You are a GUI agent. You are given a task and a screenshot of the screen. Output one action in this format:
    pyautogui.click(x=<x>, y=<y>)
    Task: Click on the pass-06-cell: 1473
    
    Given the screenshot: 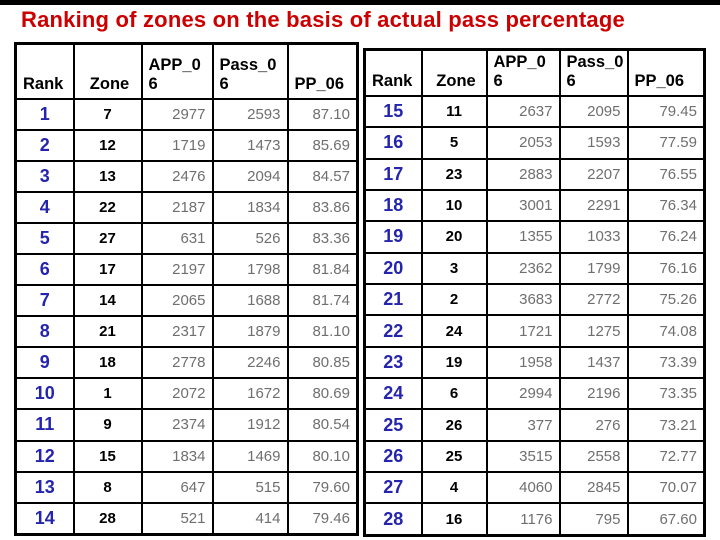 What is the action you would take?
    pyautogui.click(x=250, y=145)
    